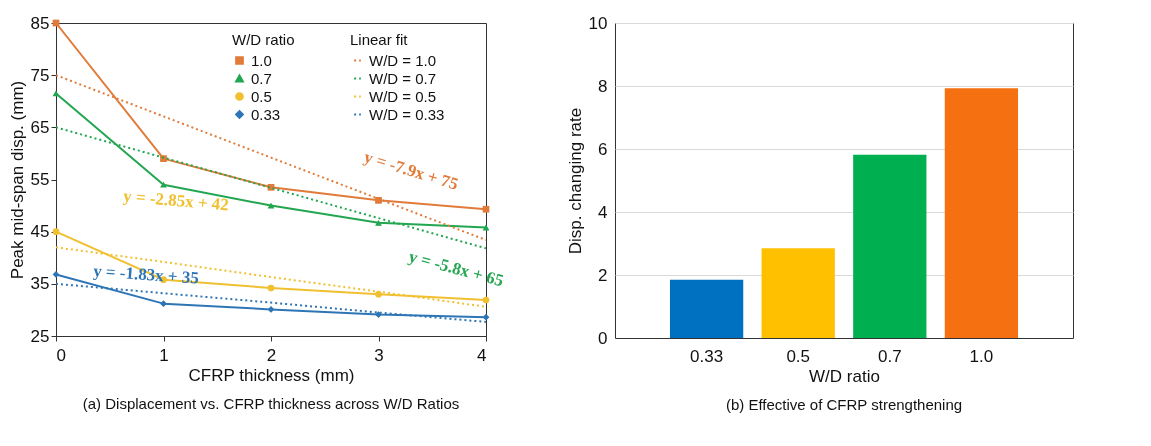 Image resolution: width=1151 pixels, height=446 pixels. Describe the element at coordinates (40, 284) in the screenshot. I see `y-tick-label: 35` at that location.